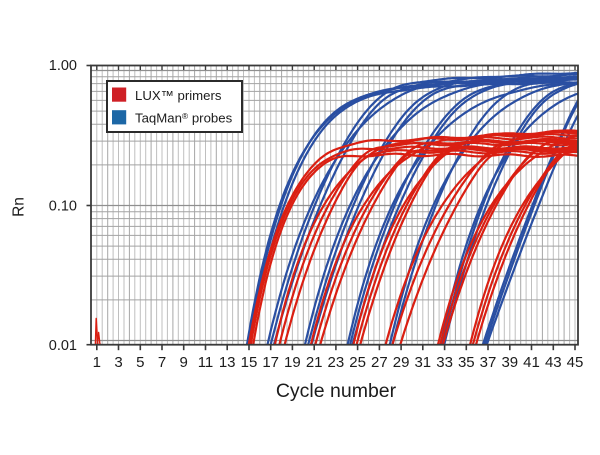 The image size is (600, 455). Describe the element at coordinates (19, 207) in the screenshot. I see `svg-text: Rn` at that location.